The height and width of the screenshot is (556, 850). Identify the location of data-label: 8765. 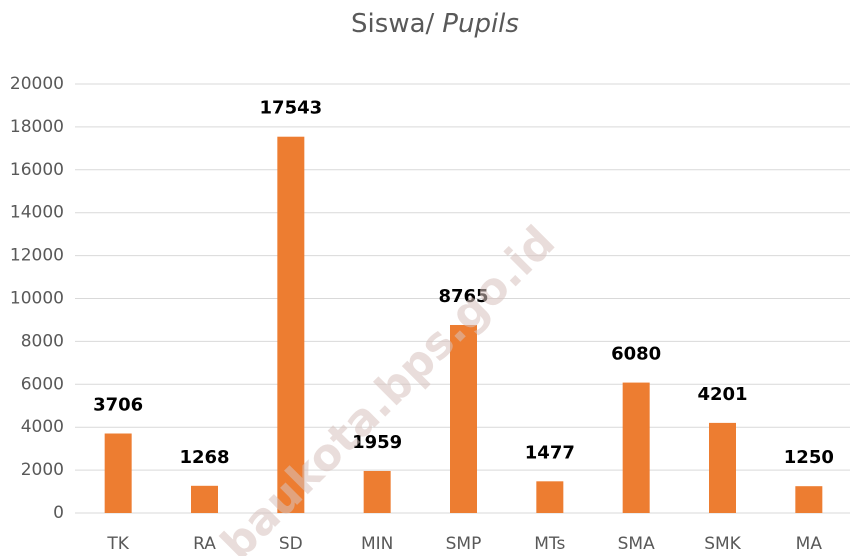
(463, 296).